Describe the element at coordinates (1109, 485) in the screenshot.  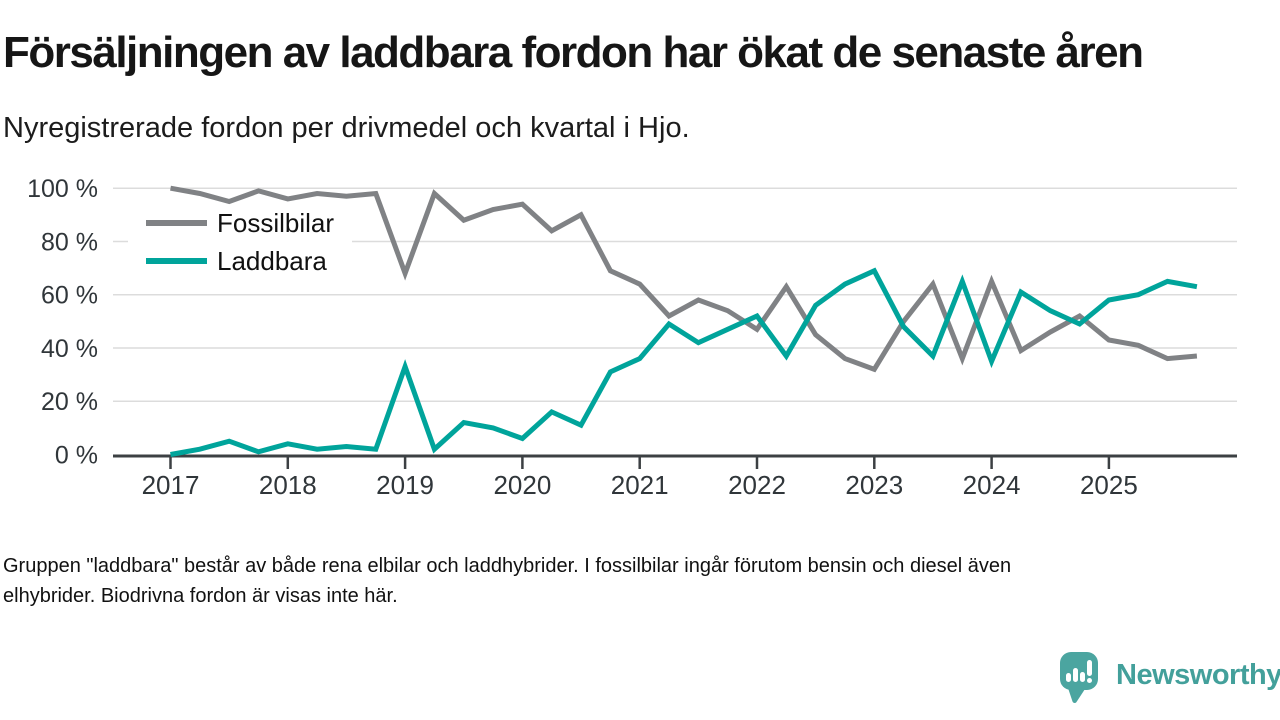
I see `x-axis-label: 2025` at that location.